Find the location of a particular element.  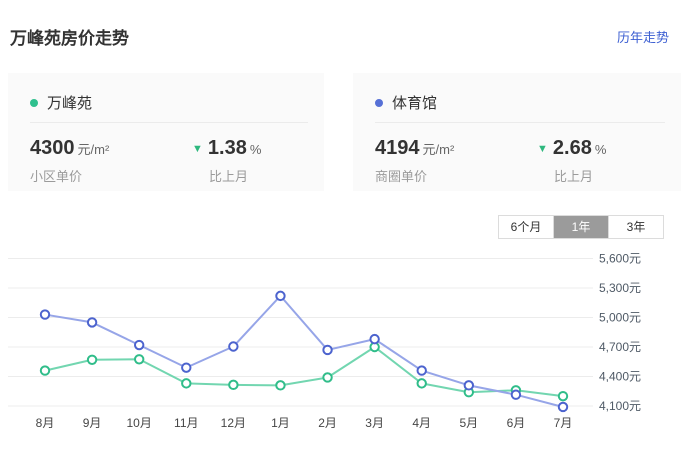

tab-1-year: 1年 is located at coordinates (580, 227).